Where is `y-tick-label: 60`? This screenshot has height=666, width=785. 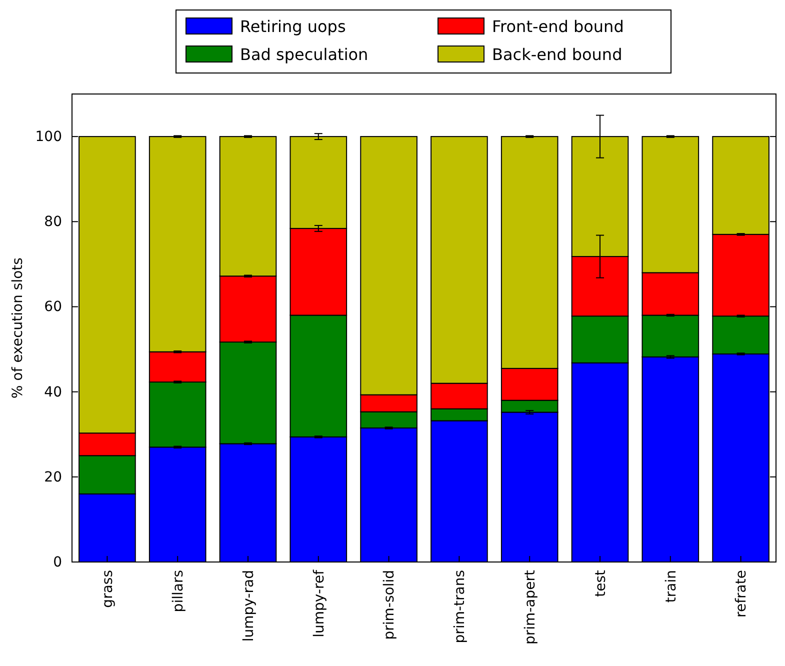
y-tick-label: 60 is located at coordinates (53, 307).